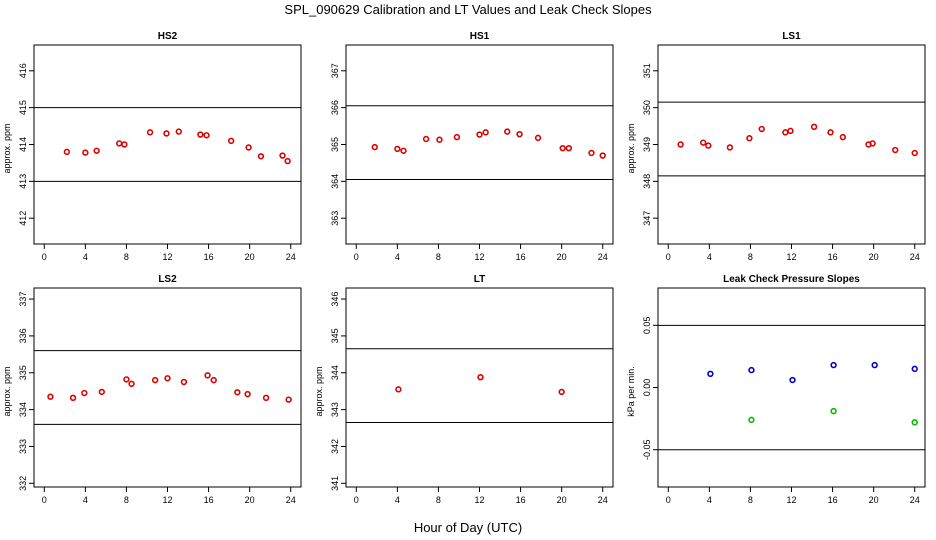  Describe the element at coordinates (335, 70) in the screenshot. I see `y-tick-label: 367` at that location.